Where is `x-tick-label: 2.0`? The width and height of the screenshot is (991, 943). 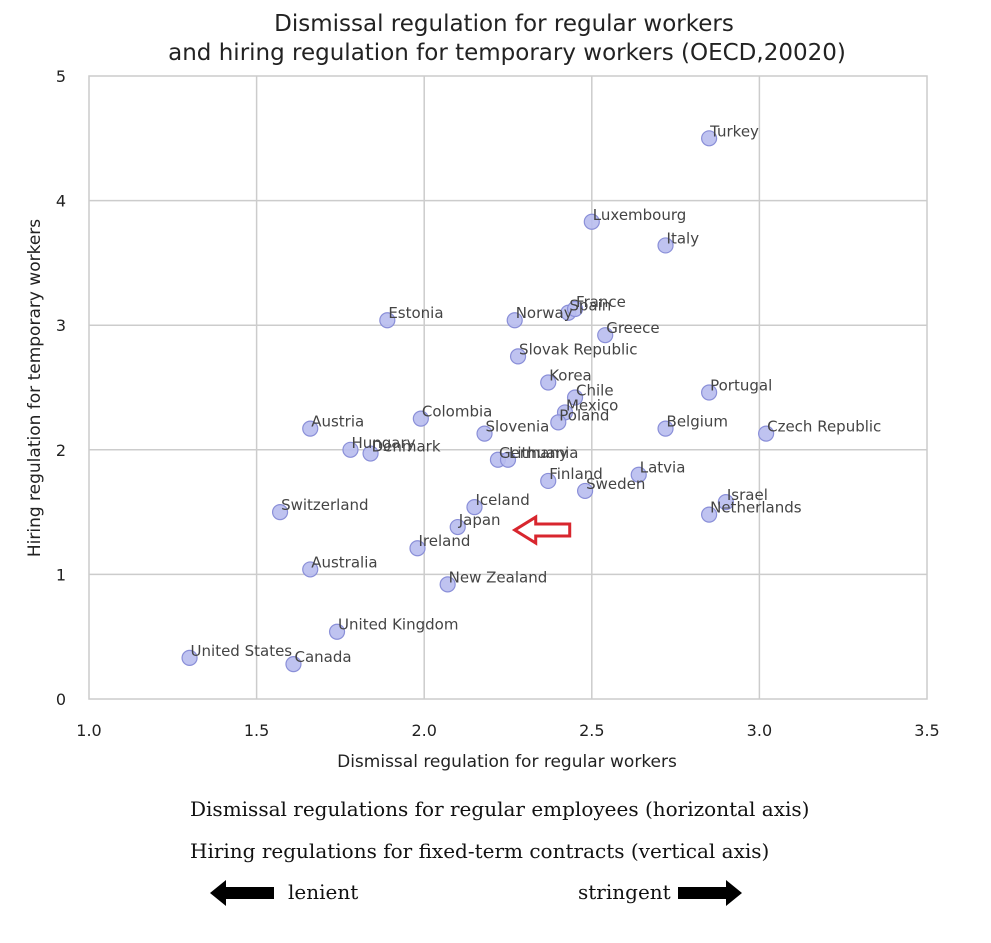 x-tick-label: 2.0 is located at coordinates (423, 730).